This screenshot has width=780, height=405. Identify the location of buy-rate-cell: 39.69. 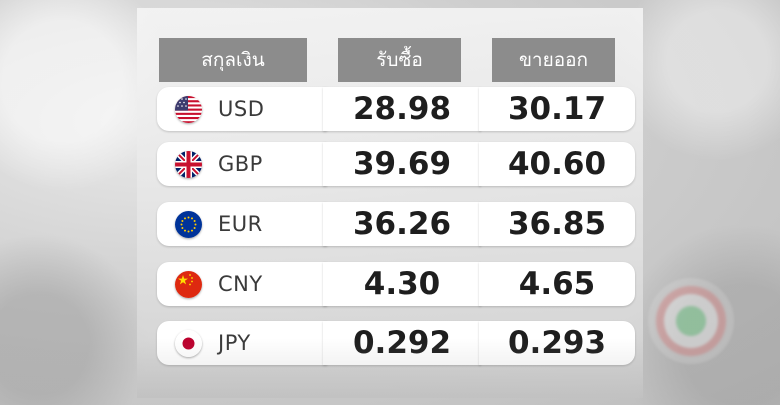
(402, 164).